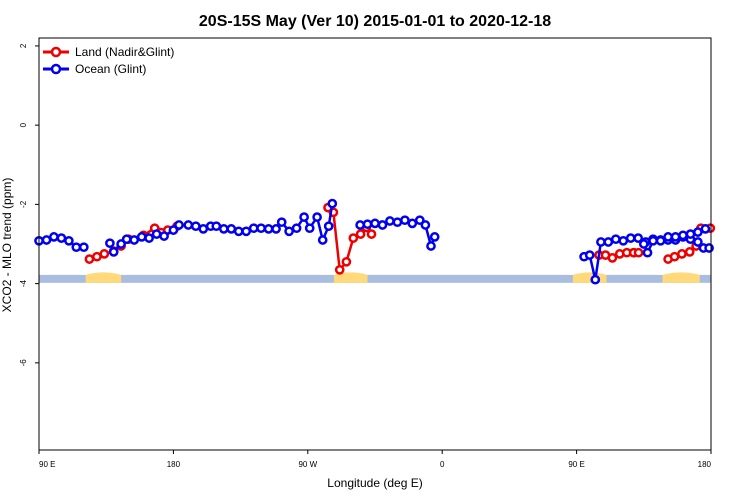 The image size is (750, 500). Describe the element at coordinates (442, 464) in the screenshot. I see `x-tick-label-3: 0` at that location.